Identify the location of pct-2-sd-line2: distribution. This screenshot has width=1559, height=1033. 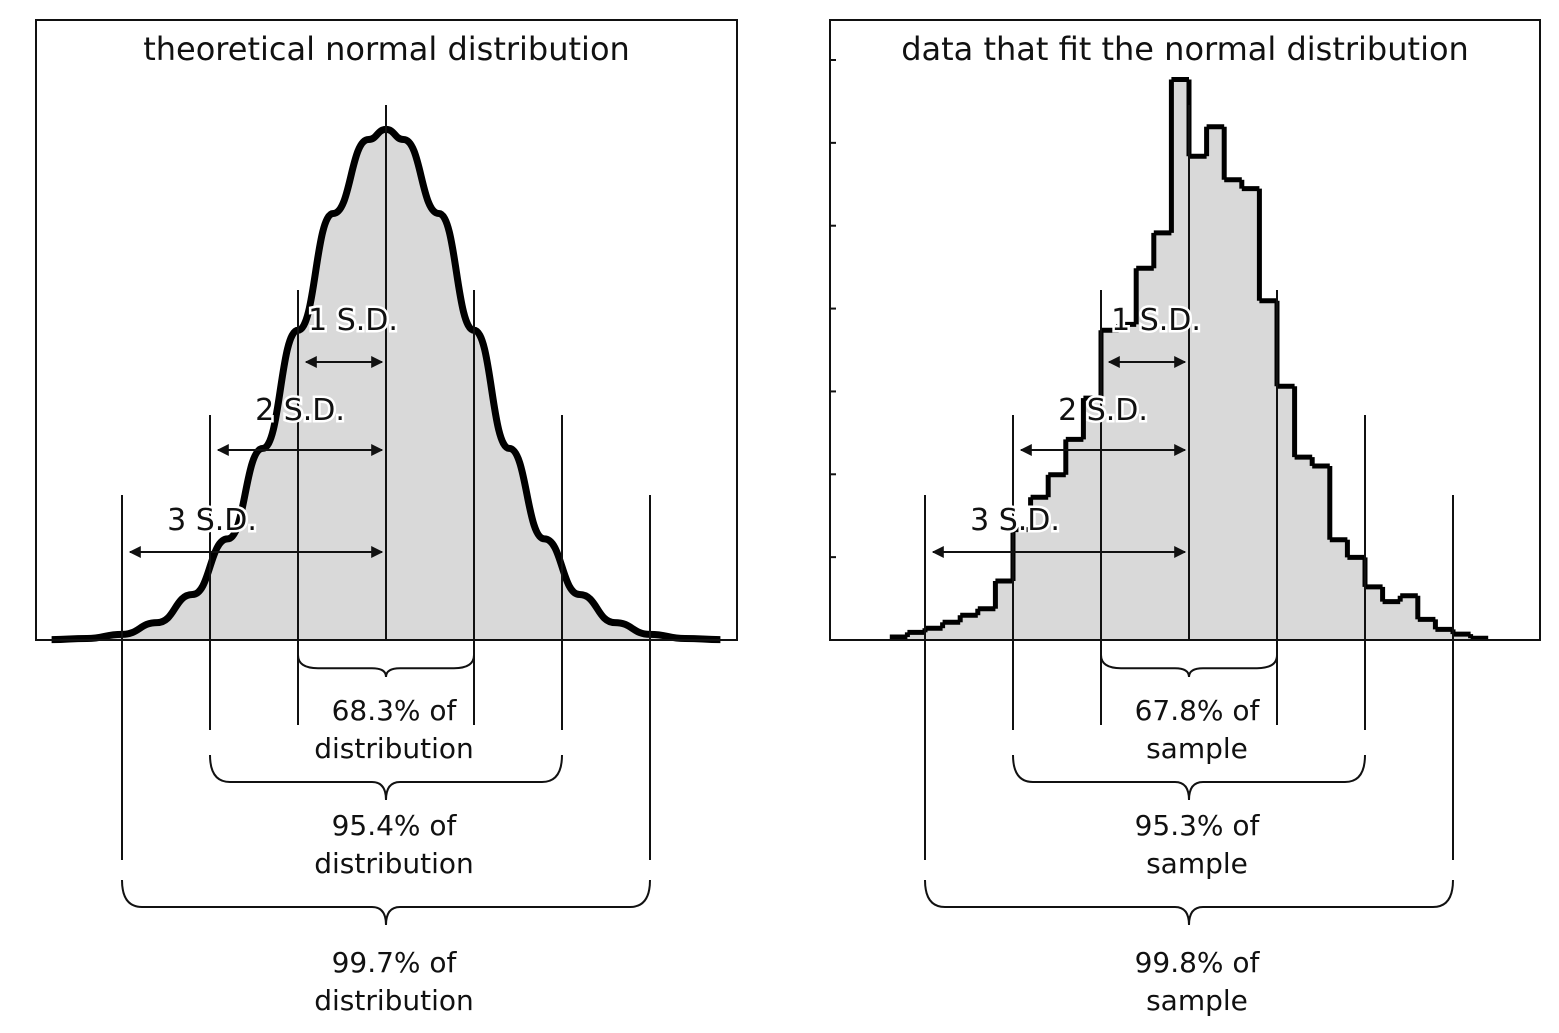
(394, 863).